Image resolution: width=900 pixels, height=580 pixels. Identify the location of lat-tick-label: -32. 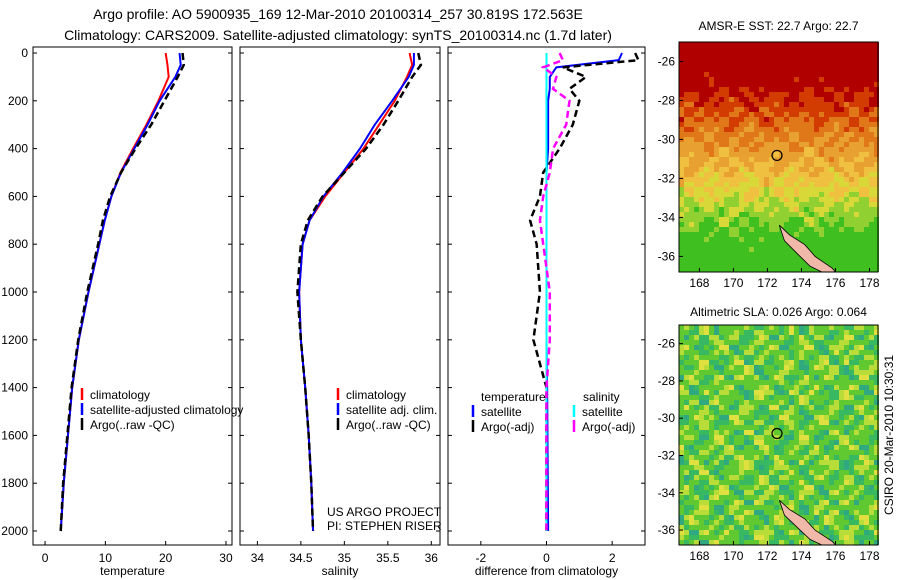
(667, 456).